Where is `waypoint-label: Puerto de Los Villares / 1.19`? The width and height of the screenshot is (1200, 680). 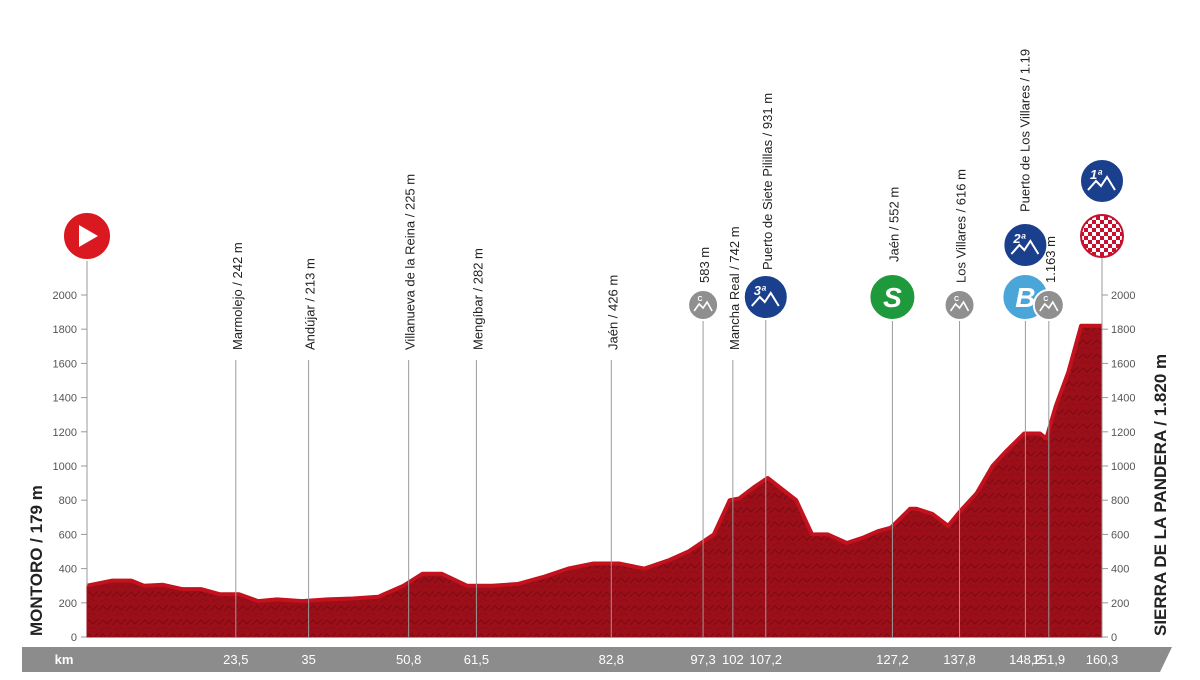
waypoint-label: Puerto de Los Villares / 1.19 is located at coordinates (1024, 130).